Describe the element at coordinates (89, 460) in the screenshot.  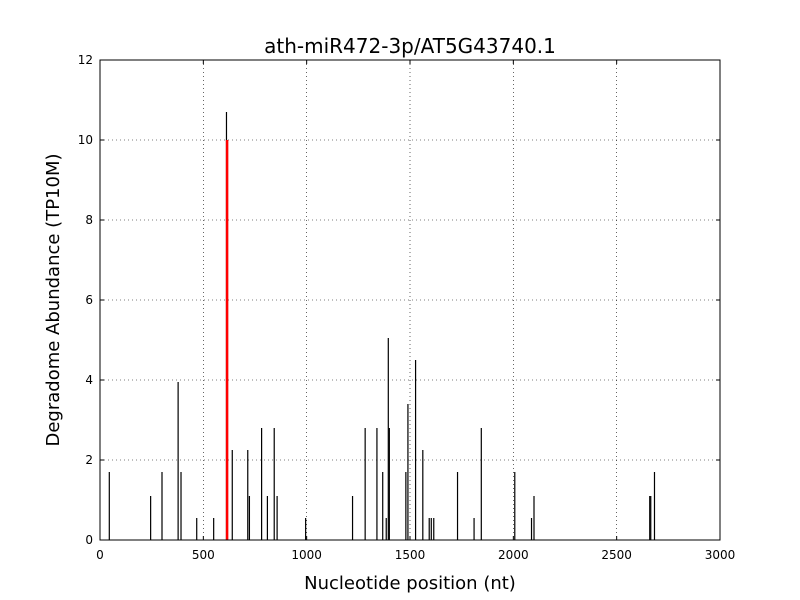
I see `y-tick-label: 2` at that location.